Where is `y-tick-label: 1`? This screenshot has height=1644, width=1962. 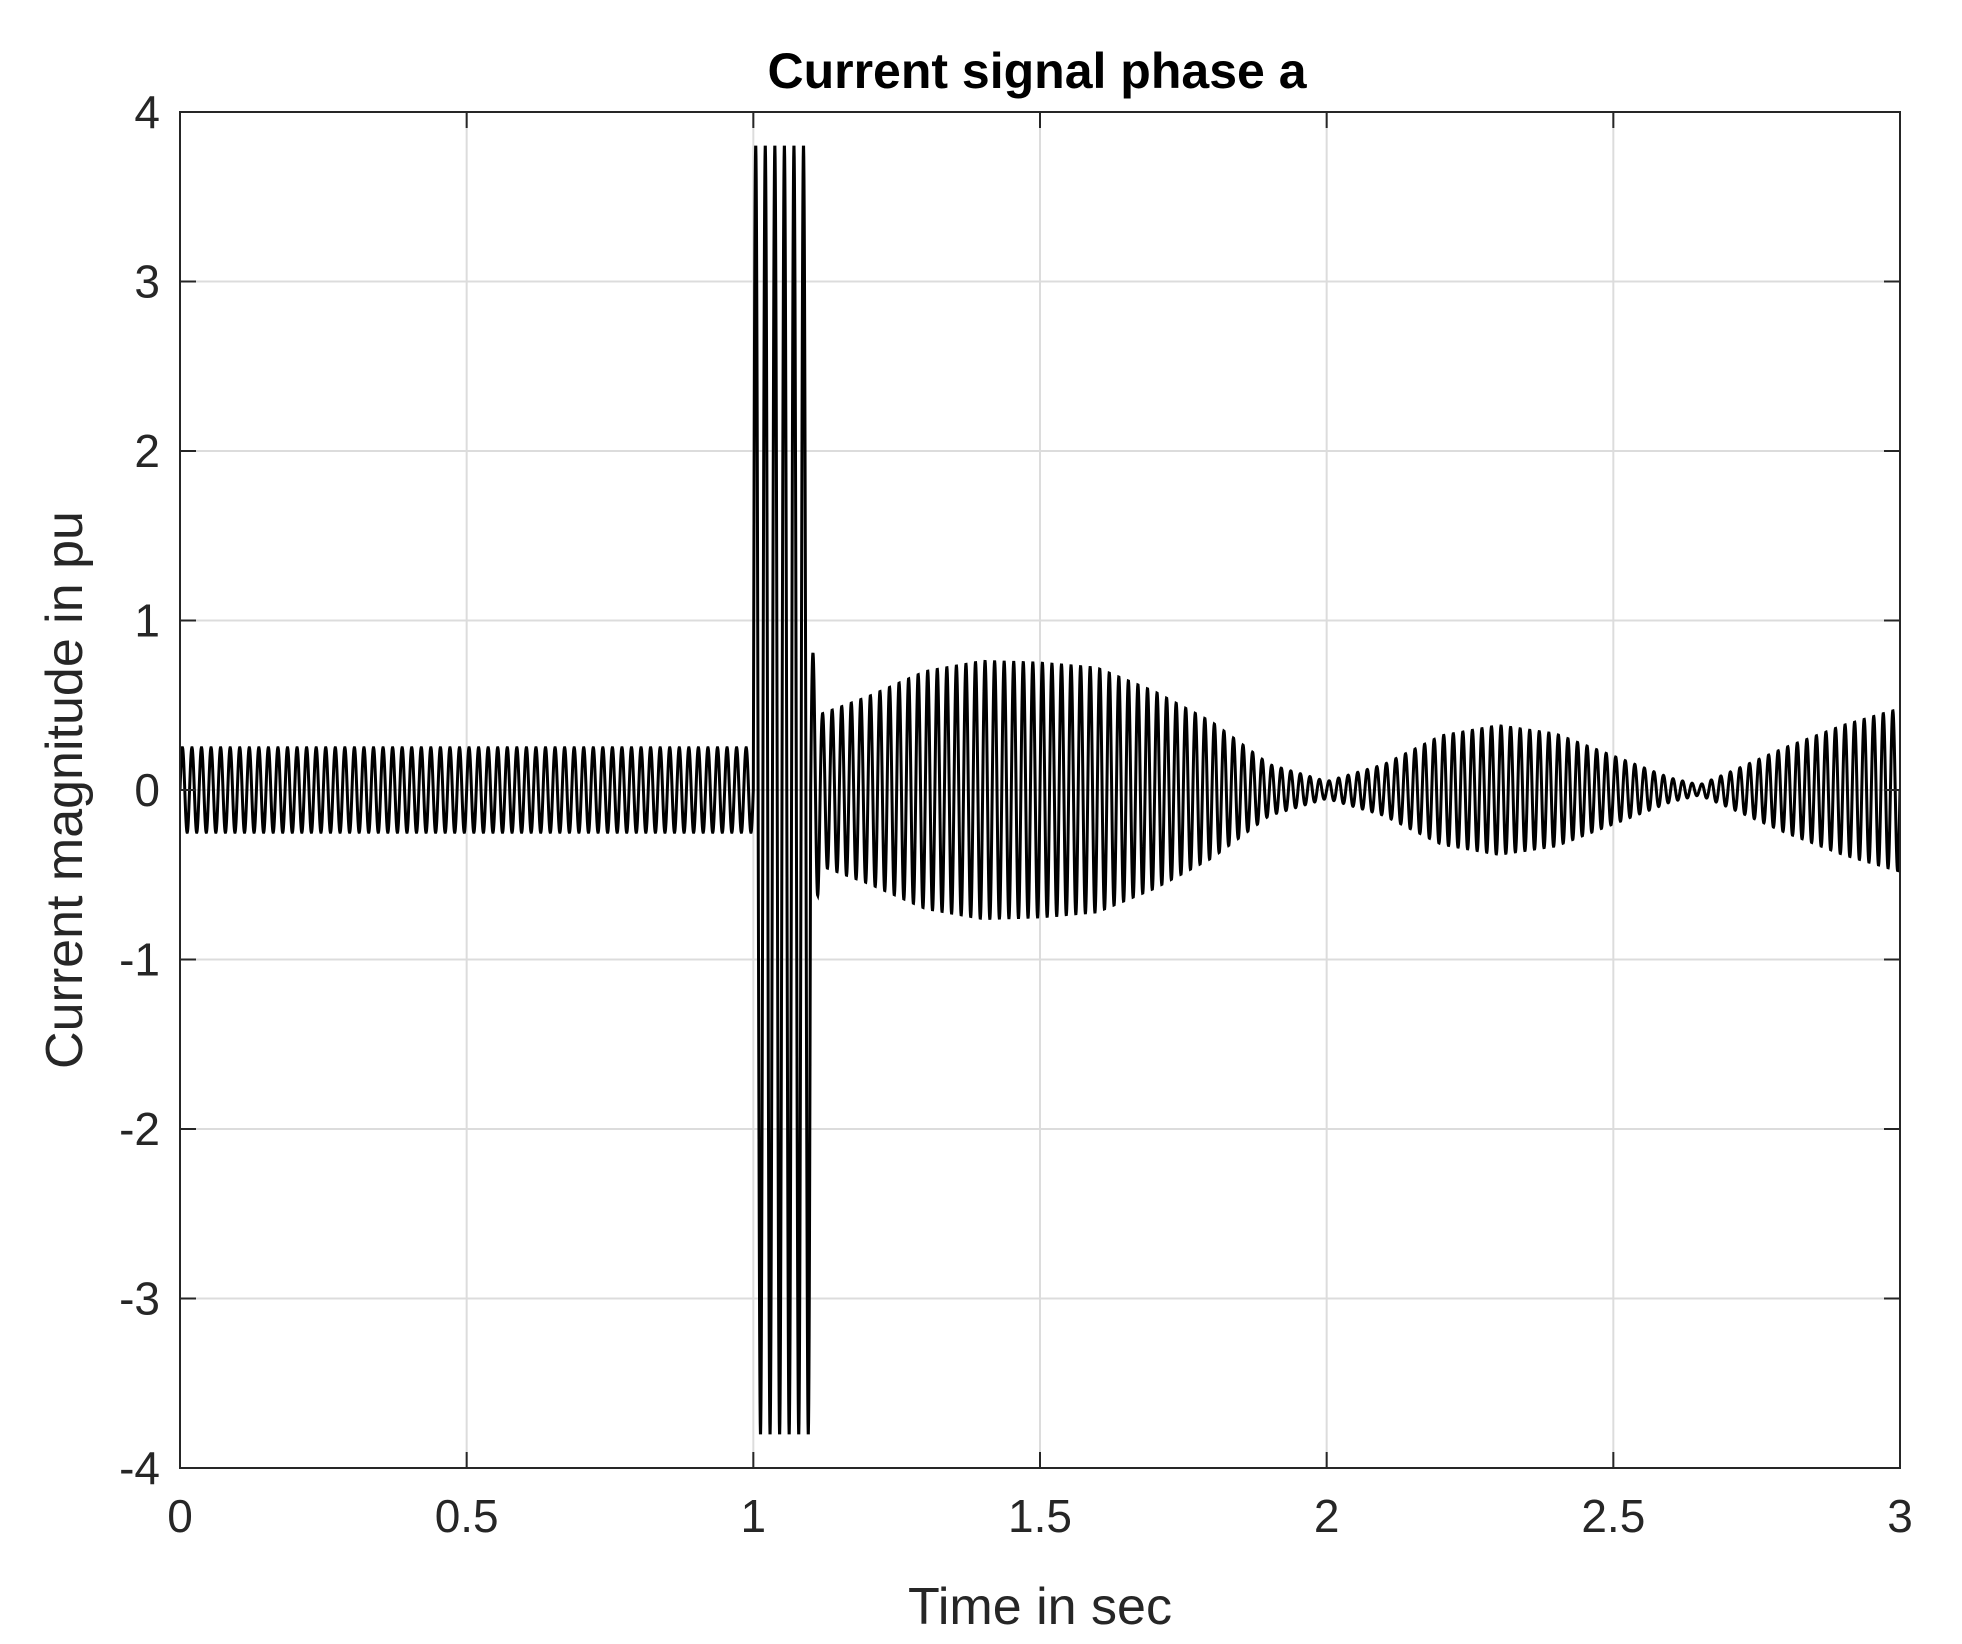
y-tick-label: 1 is located at coordinates (147, 621).